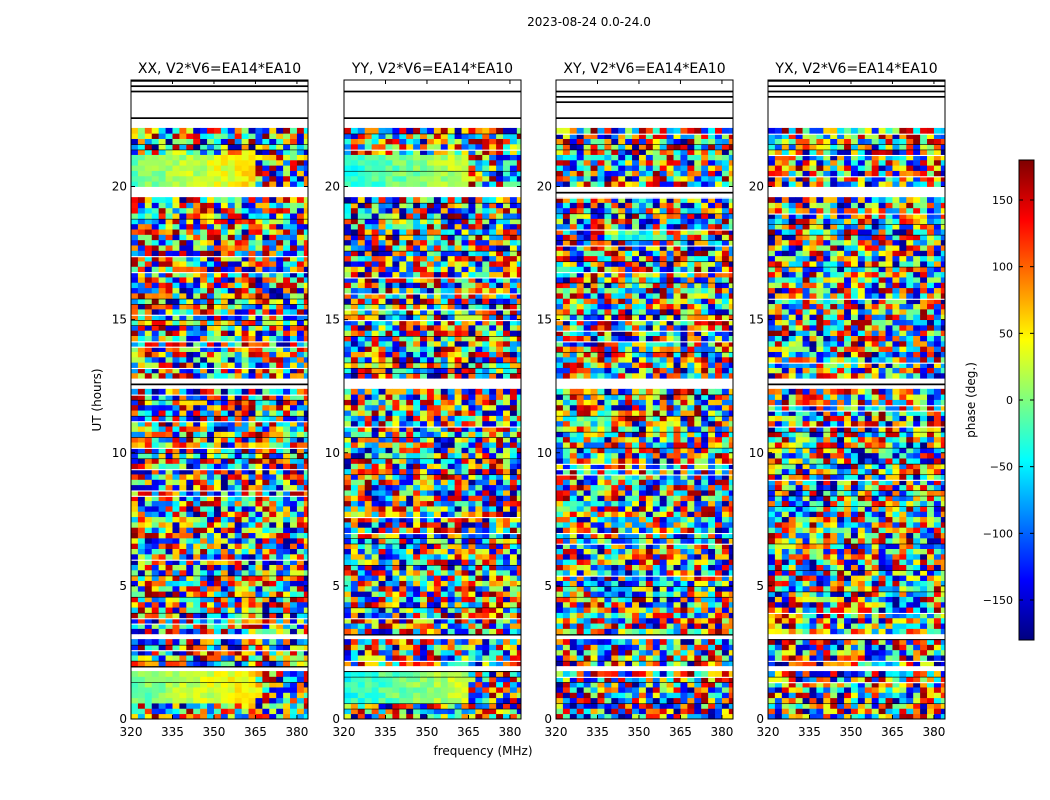  Describe the element at coordinates (855, 69) in the screenshot. I see `panel-title: YX, V2*V6=EA14*EA10` at that location.